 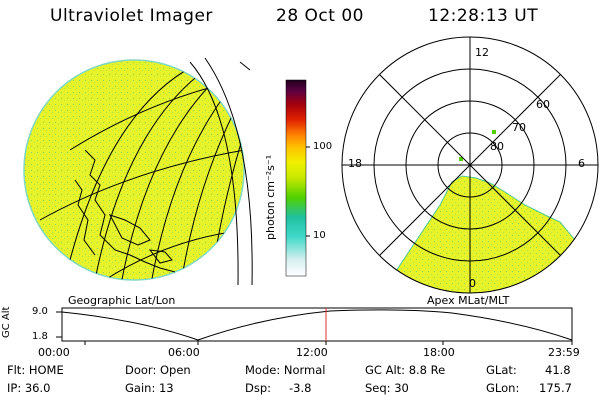 I want to click on glon-status-value: 175.7, so click(x=555, y=388).